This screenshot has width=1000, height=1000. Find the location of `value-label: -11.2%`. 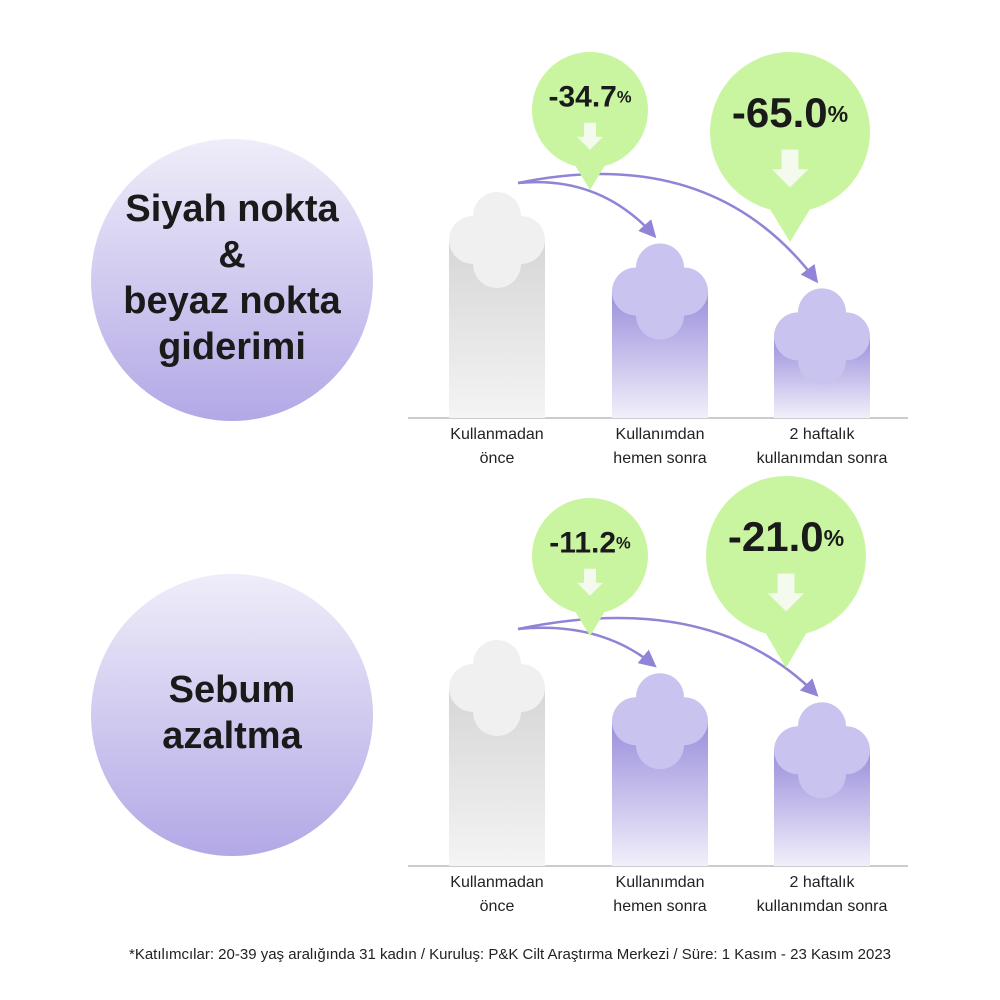

value-label: -11.2% is located at coordinates (590, 542).